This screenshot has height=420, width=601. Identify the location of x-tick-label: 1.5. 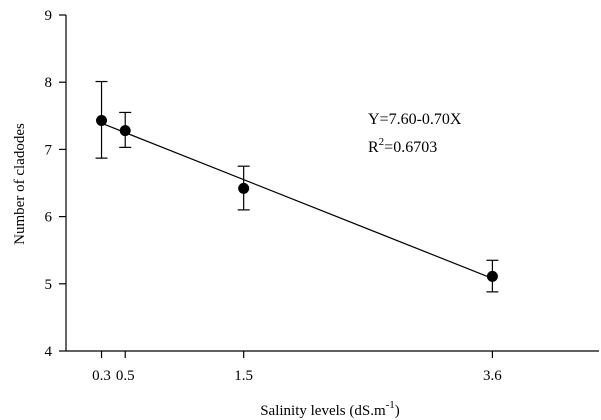
(243, 376).